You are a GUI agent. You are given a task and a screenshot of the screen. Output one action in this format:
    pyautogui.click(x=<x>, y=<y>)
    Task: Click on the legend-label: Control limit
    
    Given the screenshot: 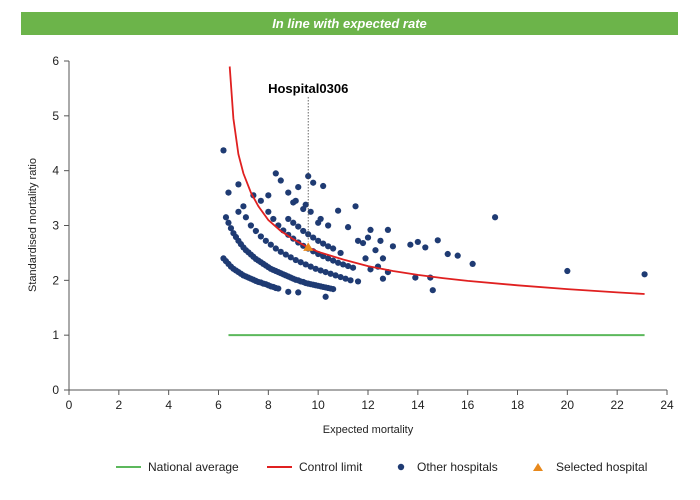 What is the action you would take?
    pyautogui.click(x=331, y=467)
    